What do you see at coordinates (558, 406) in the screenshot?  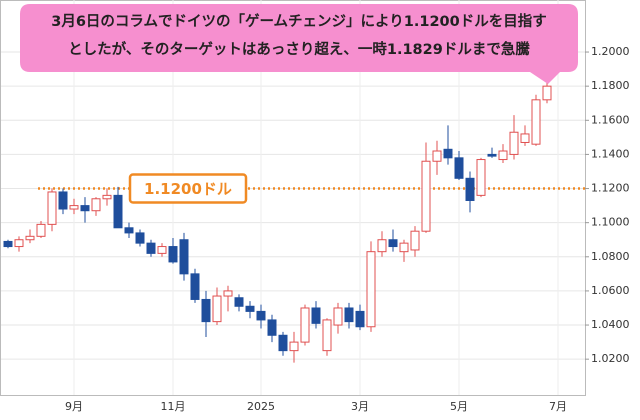 I see `x-tick-label: 7月` at bounding box center [558, 406].